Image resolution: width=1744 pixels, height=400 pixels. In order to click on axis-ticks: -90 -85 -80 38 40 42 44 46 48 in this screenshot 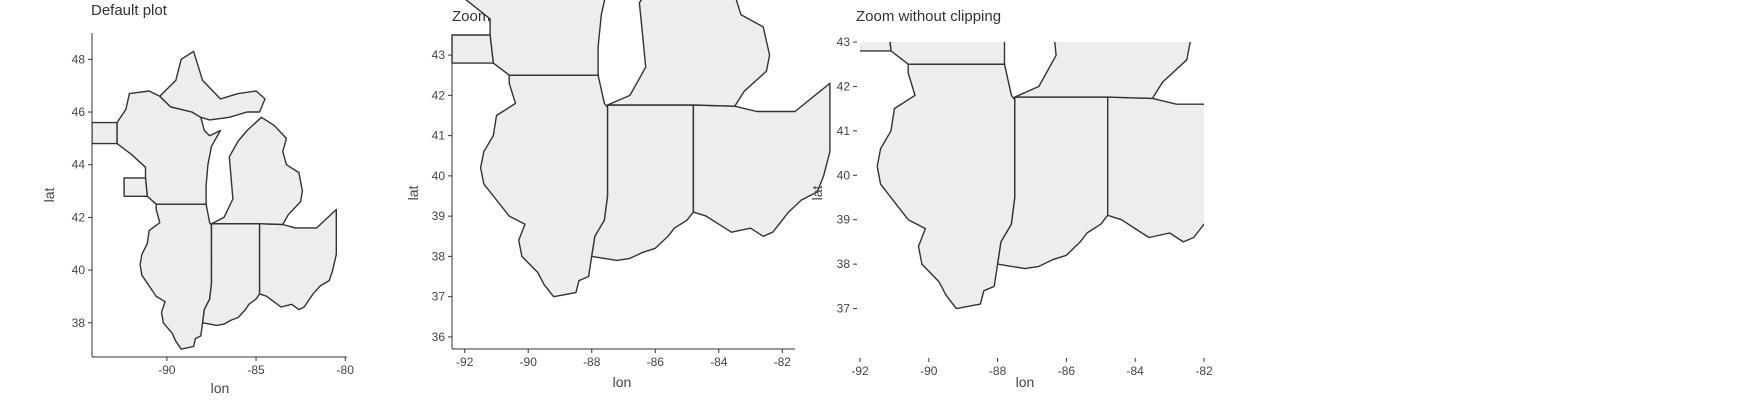, I will do `click(213, 214)`.